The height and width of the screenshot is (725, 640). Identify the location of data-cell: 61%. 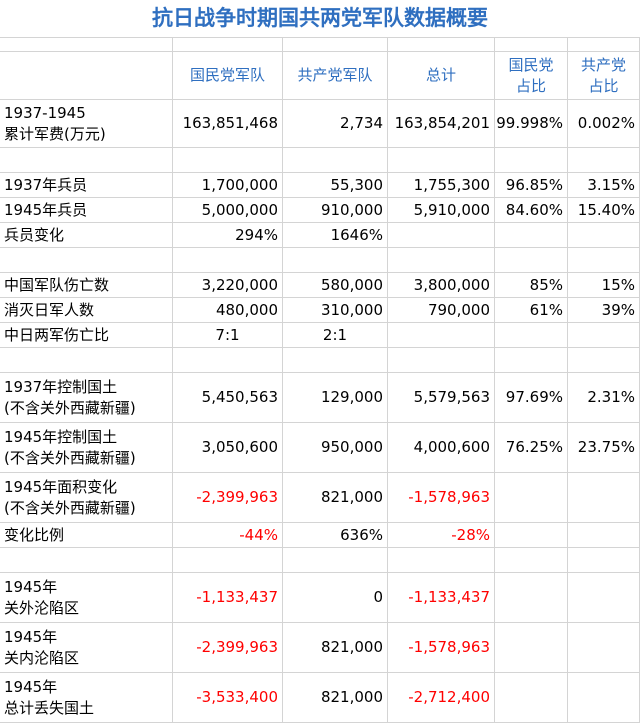
(531, 310).